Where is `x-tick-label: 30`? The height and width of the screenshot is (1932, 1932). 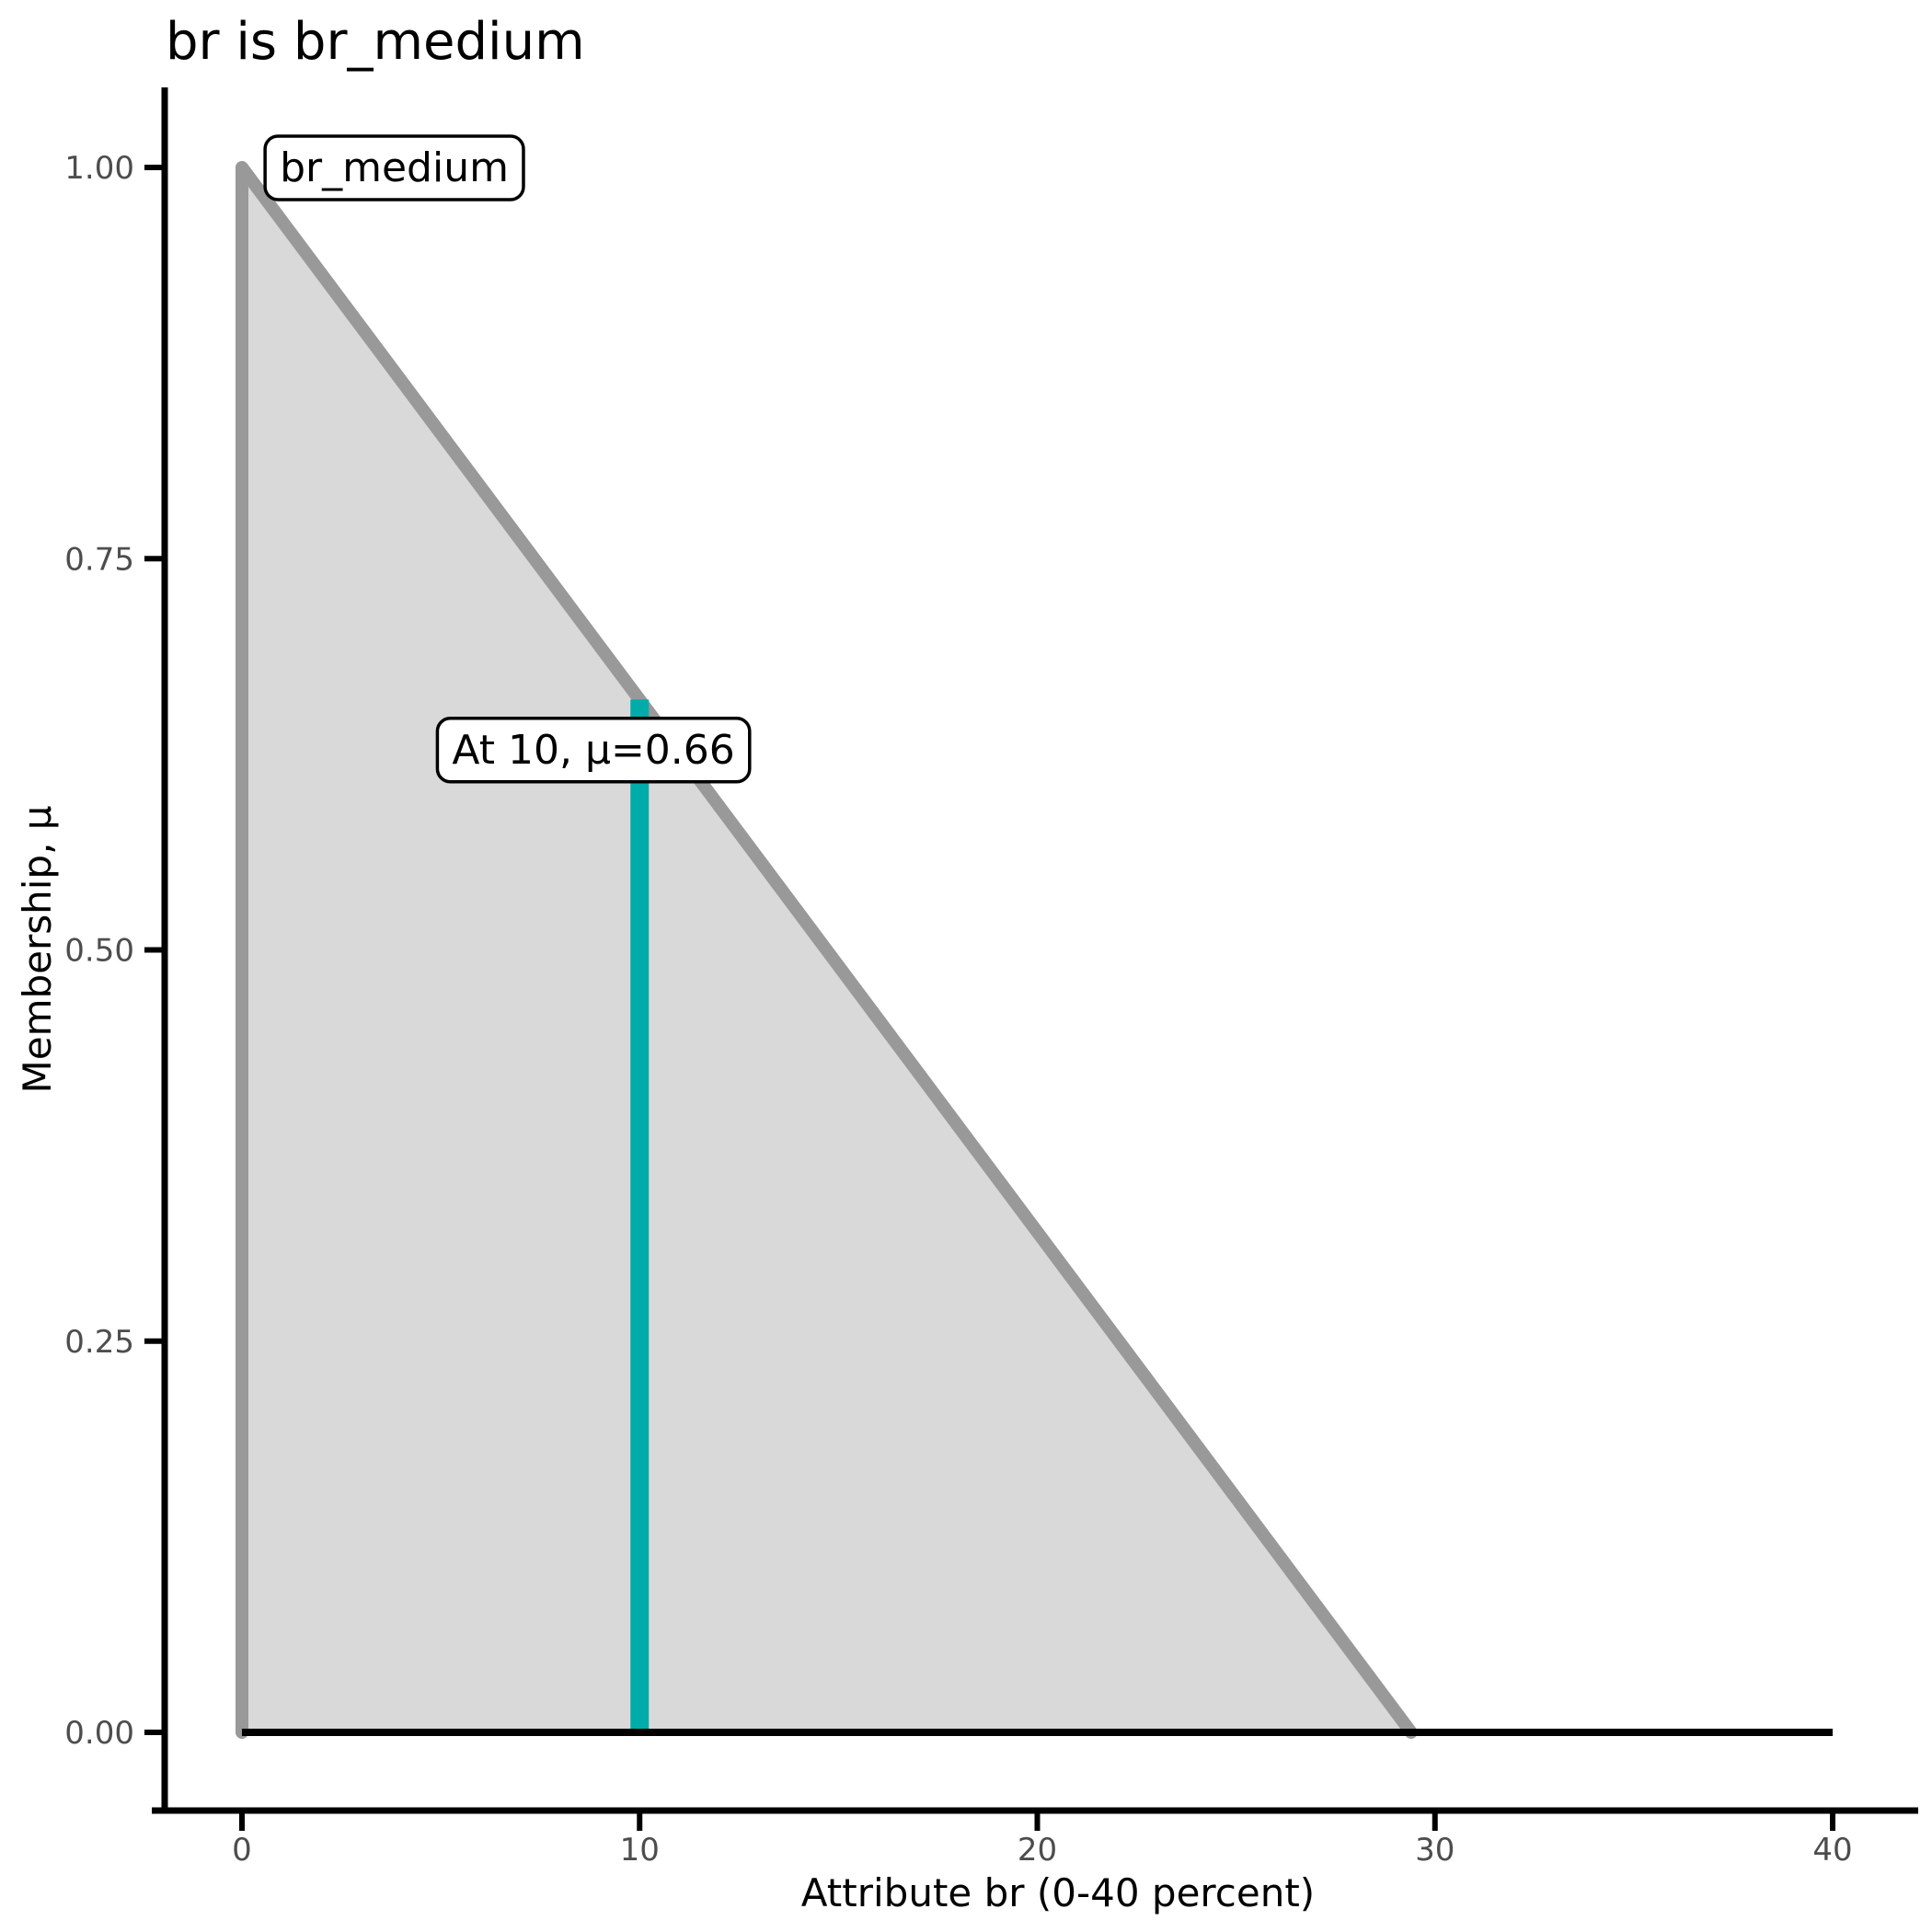 x-tick-label: 30 is located at coordinates (1435, 1850).